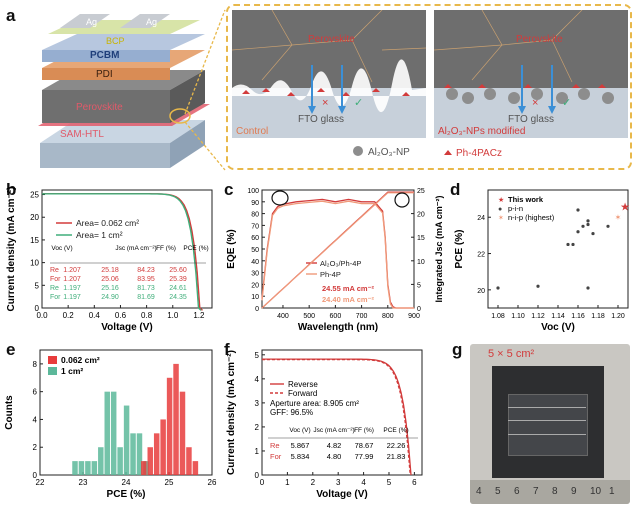 The image size is (638, 509). I want to click on x-tick-label: 1.18, so click(598, 316).